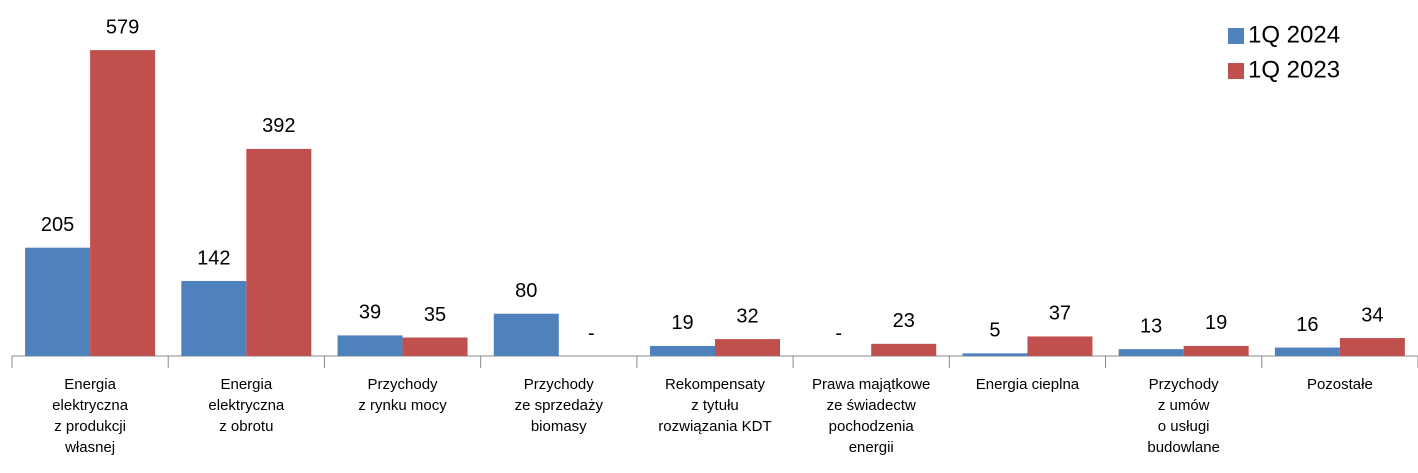  I want to click on data-label: 80, so click(526, 291).